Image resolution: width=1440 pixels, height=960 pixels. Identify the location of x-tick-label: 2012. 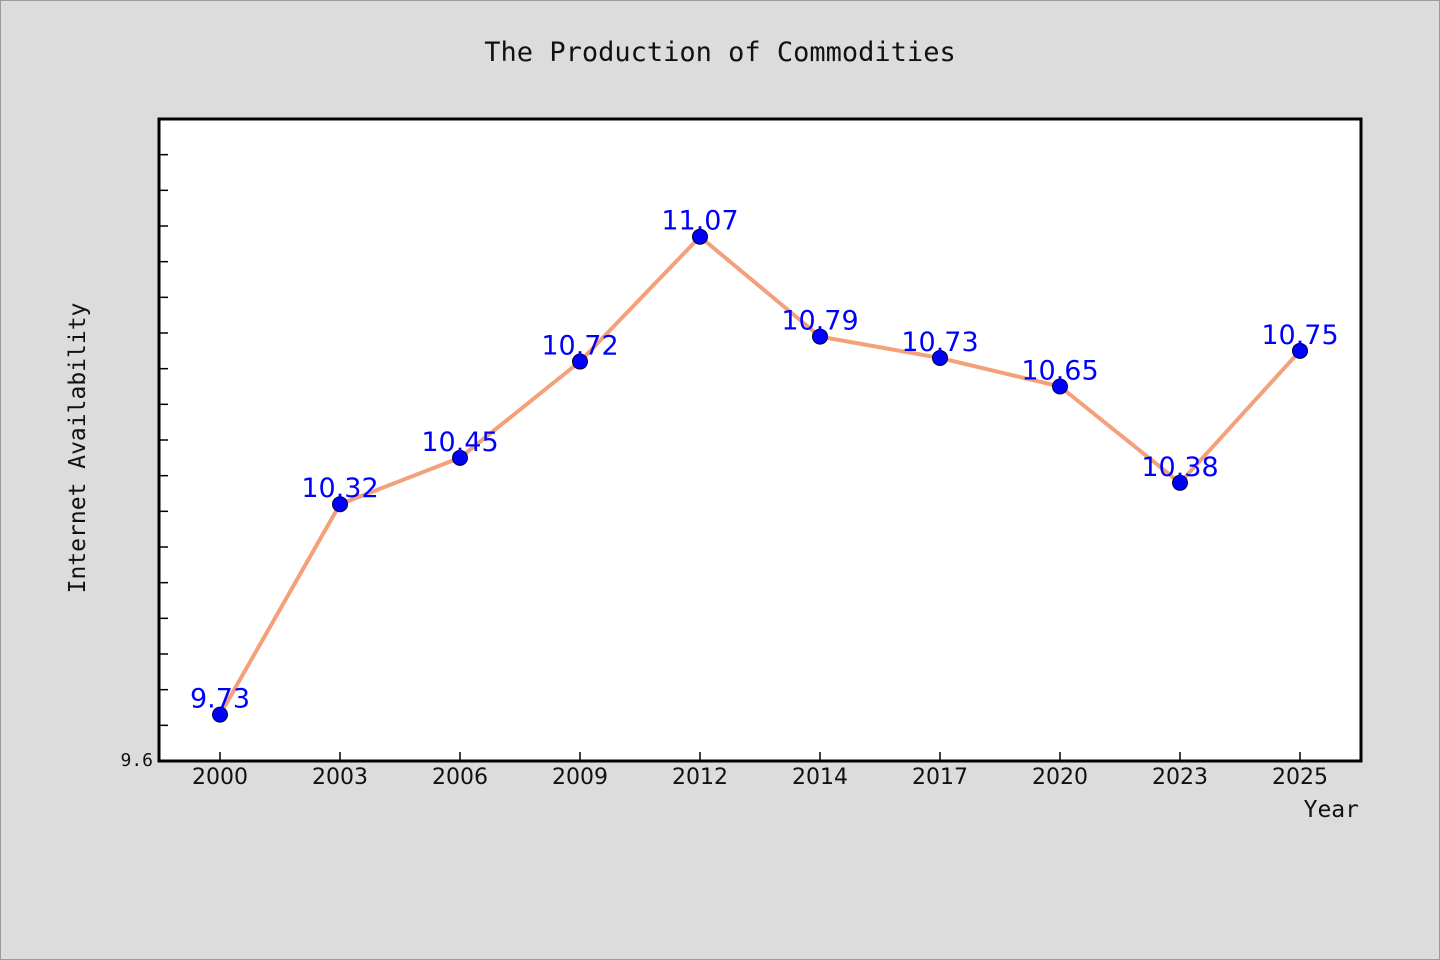
(700, 777).